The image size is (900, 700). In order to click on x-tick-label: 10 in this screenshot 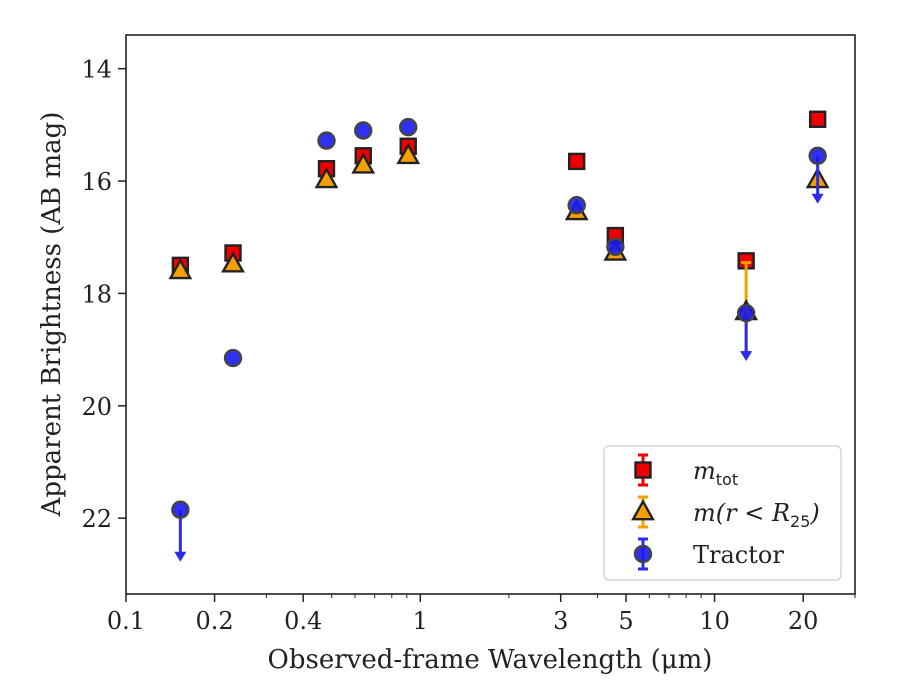, I will do `click(714, 621)`.